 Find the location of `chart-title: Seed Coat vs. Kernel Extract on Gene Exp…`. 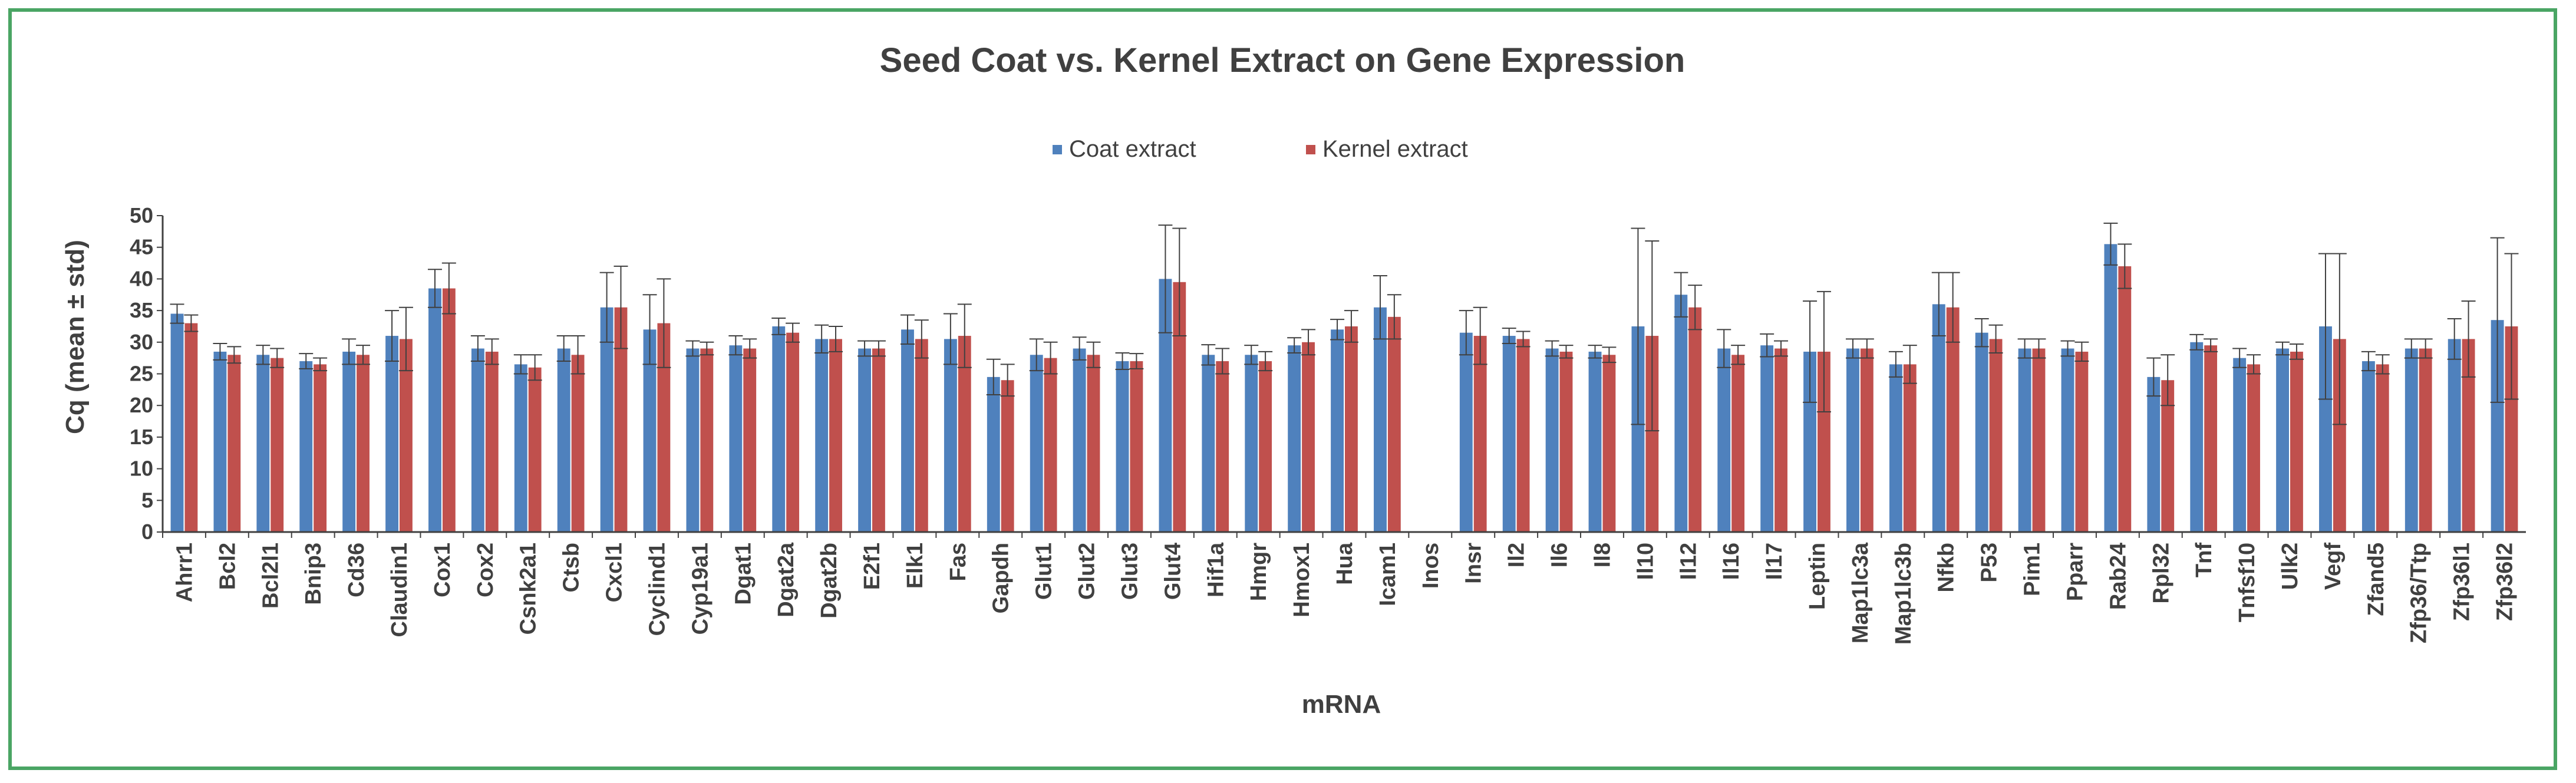

chart-title: Seed Coat vs. Kernel Extract on Gene Exp… is located at coordinates (1283, 61).